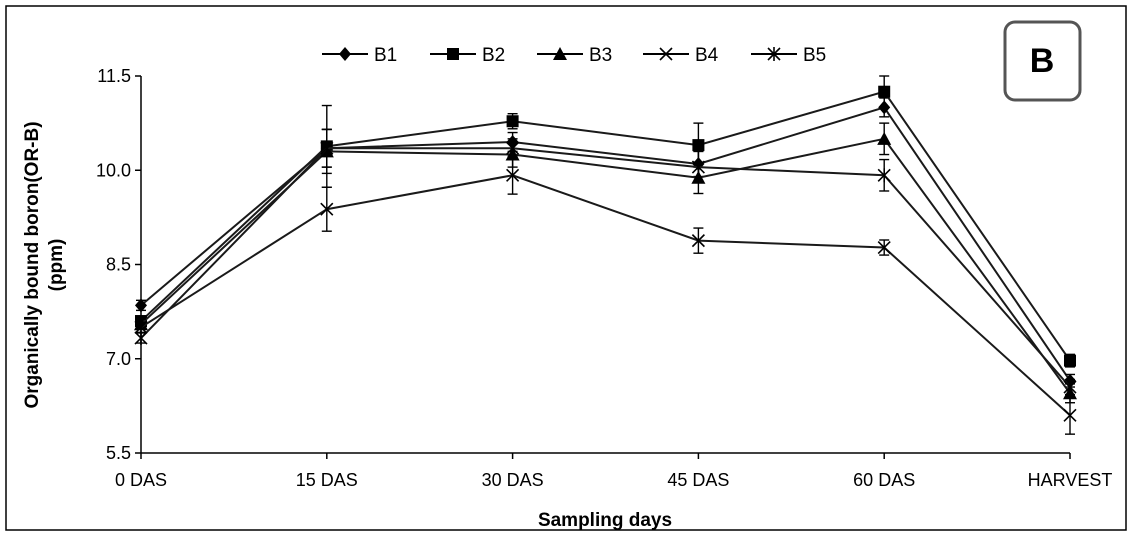 The image size is (1129, 533). I want to click on panel-label-box: B, so click(1042, 61).